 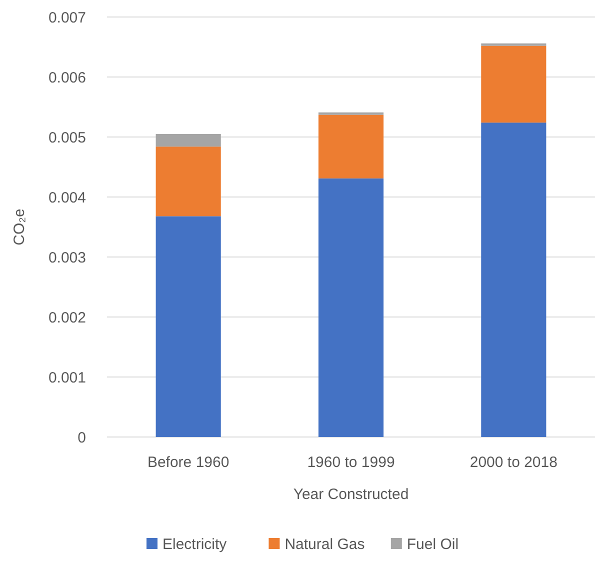 I want to click on y-tick-label: 0.001, so click(x=67, y=377).